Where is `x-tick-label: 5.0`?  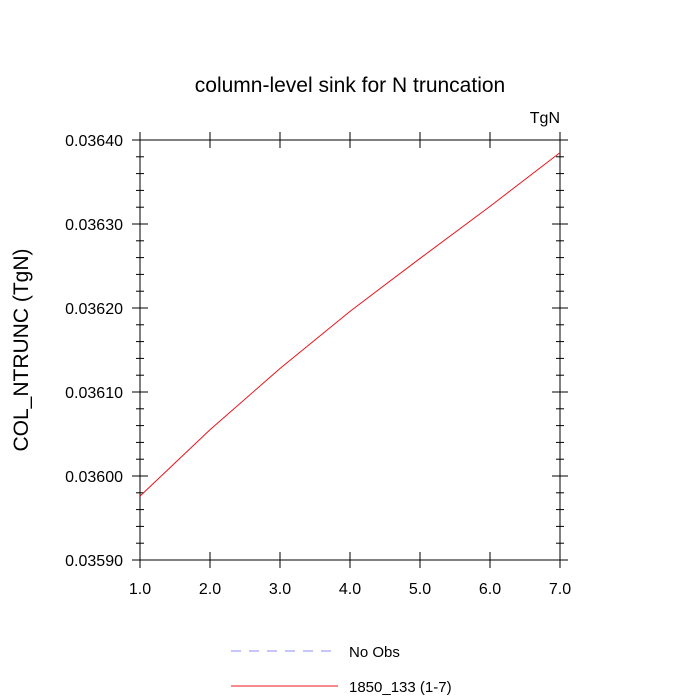
x-tick-label: 5.0 is located at coordinates (420, 589).